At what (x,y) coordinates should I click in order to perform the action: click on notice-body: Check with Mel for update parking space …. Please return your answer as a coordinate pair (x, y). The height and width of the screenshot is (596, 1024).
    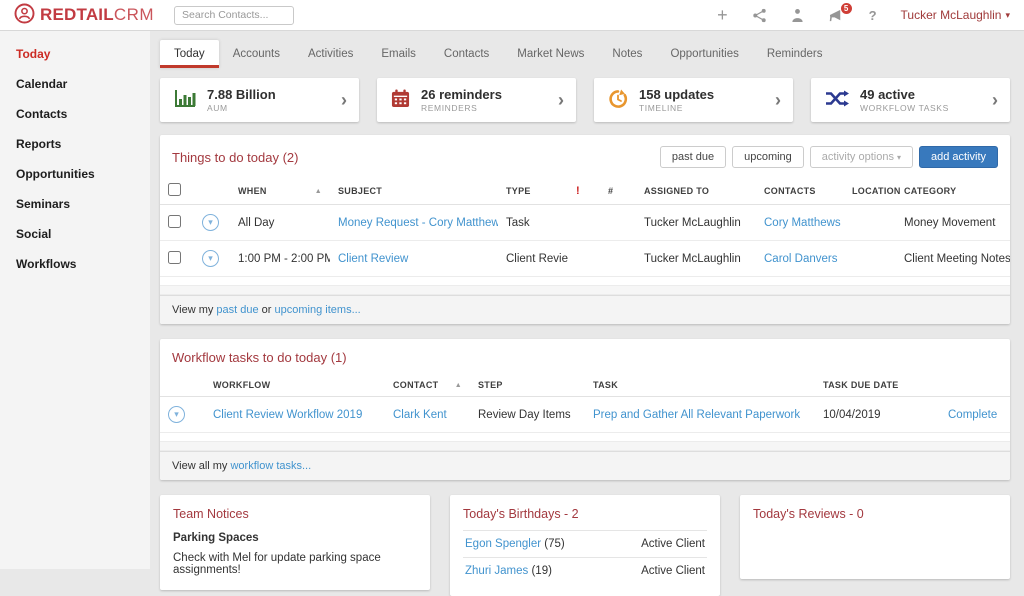
    Looking at the image, I should click on (295, 564).